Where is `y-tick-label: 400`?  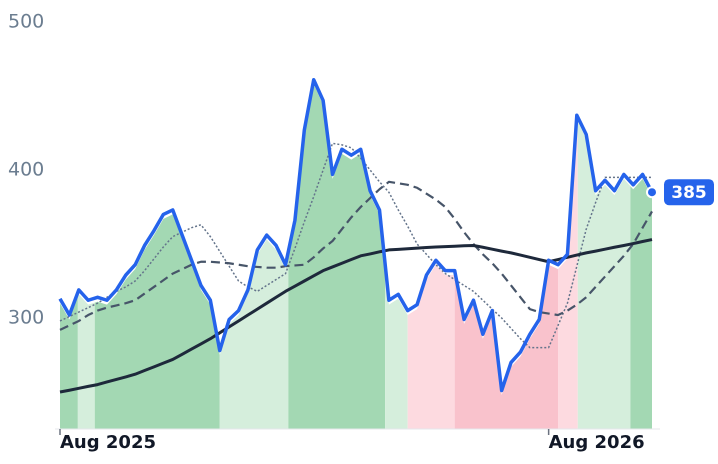 y-tick-label: 400 is located at coordinates (26, 170).